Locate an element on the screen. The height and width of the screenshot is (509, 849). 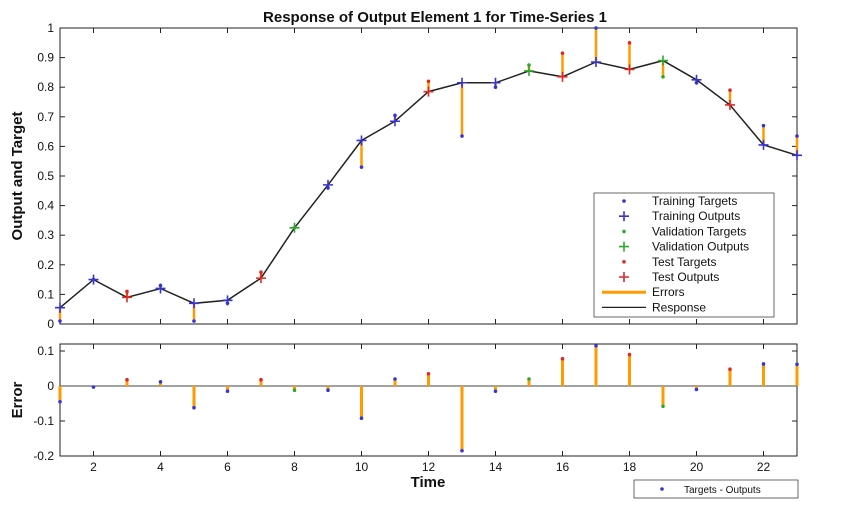
y-tick-label: 0.7 is located at coordinates (45, 117).